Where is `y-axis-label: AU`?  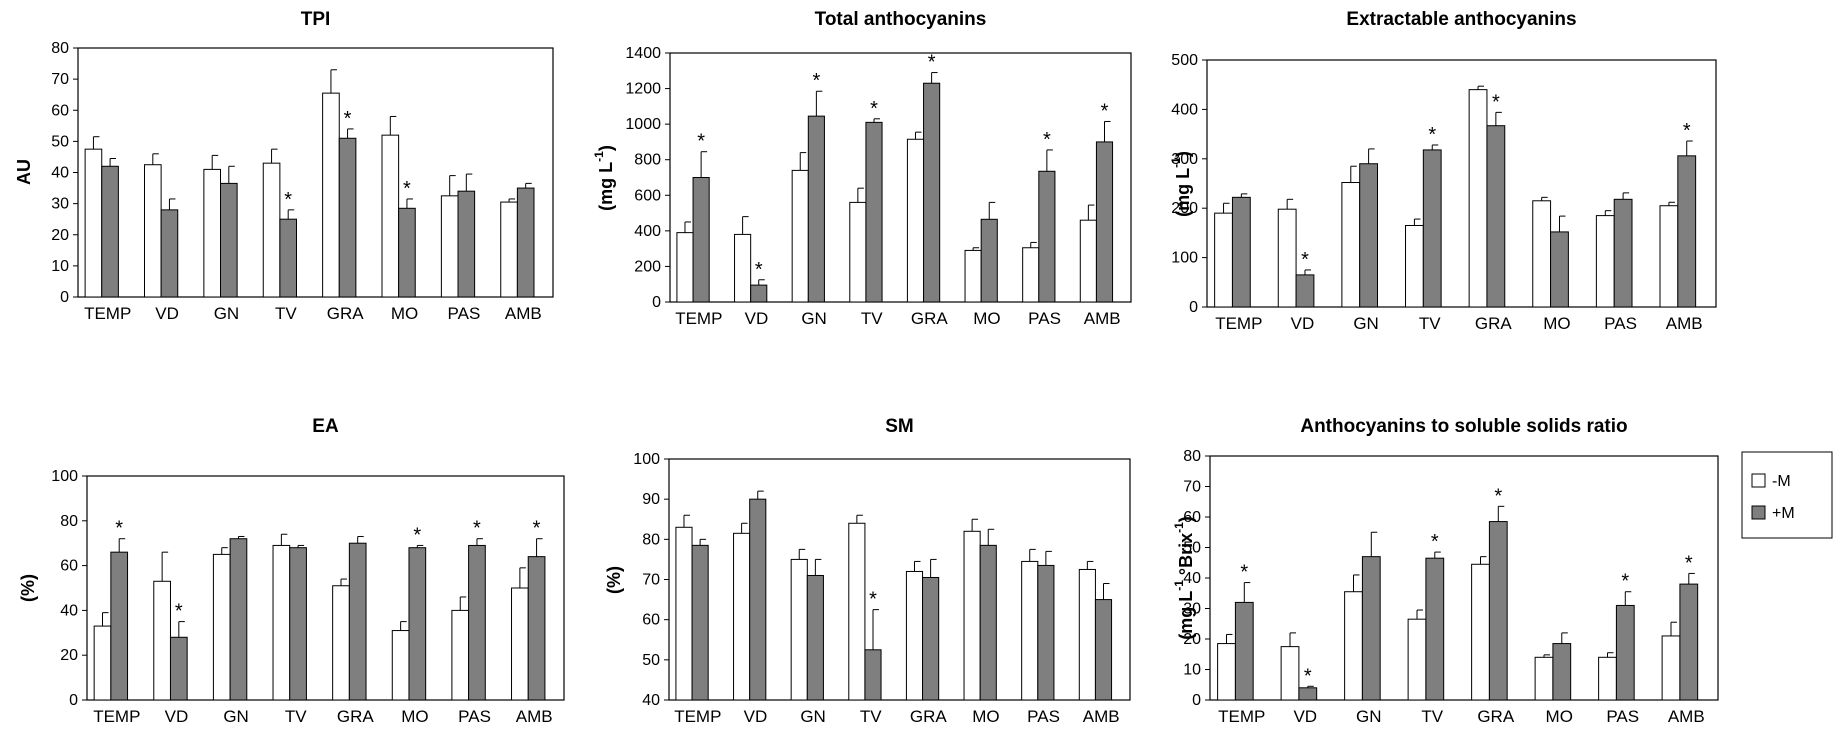
y-axis-label: AU is located at coordinates (24, 172).